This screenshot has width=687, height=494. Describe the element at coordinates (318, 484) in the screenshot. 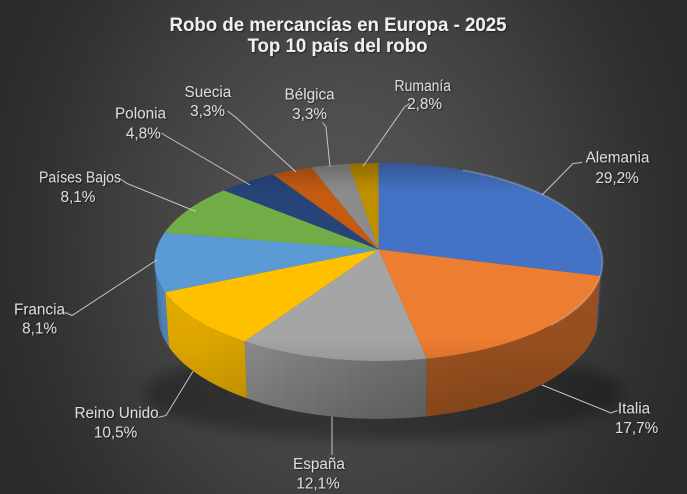

I see `svg-text: 12,1%` at that location.